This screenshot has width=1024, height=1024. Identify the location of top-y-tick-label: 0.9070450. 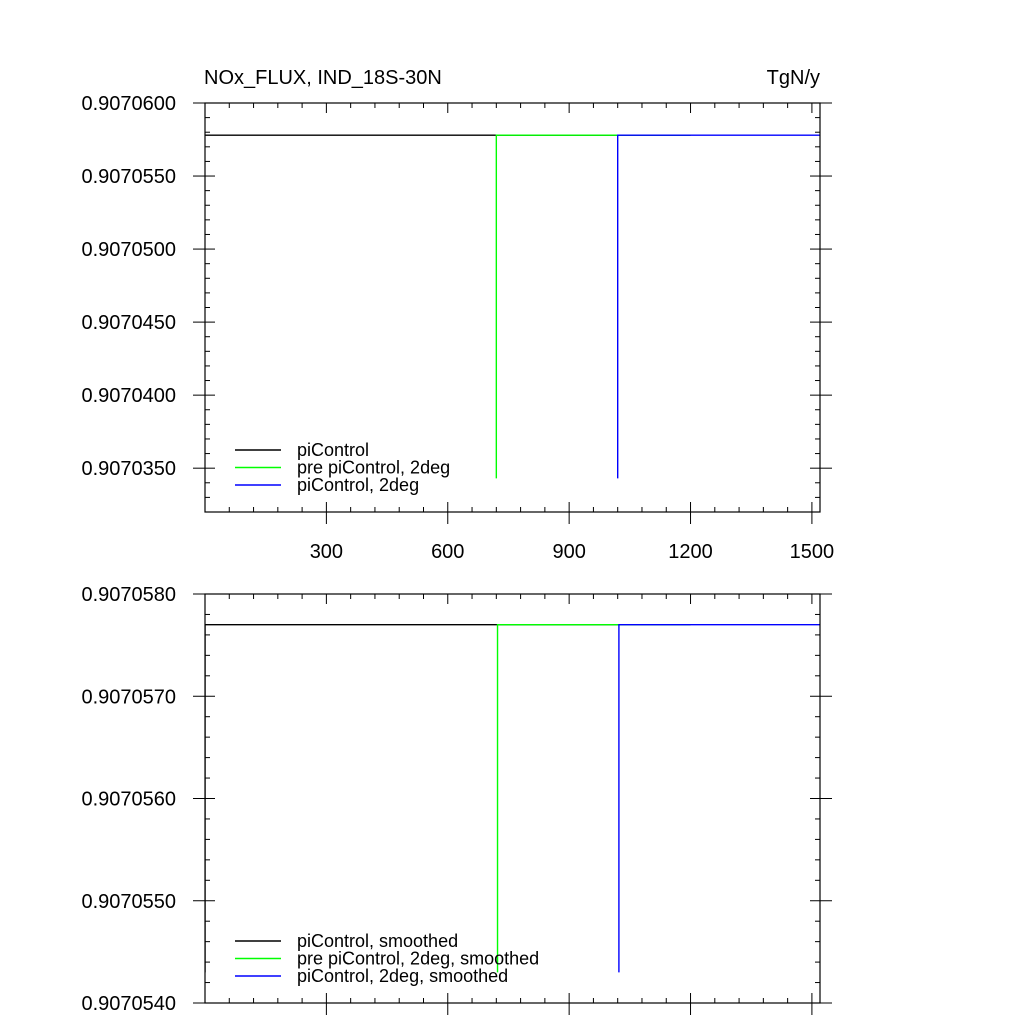
(128, 323).